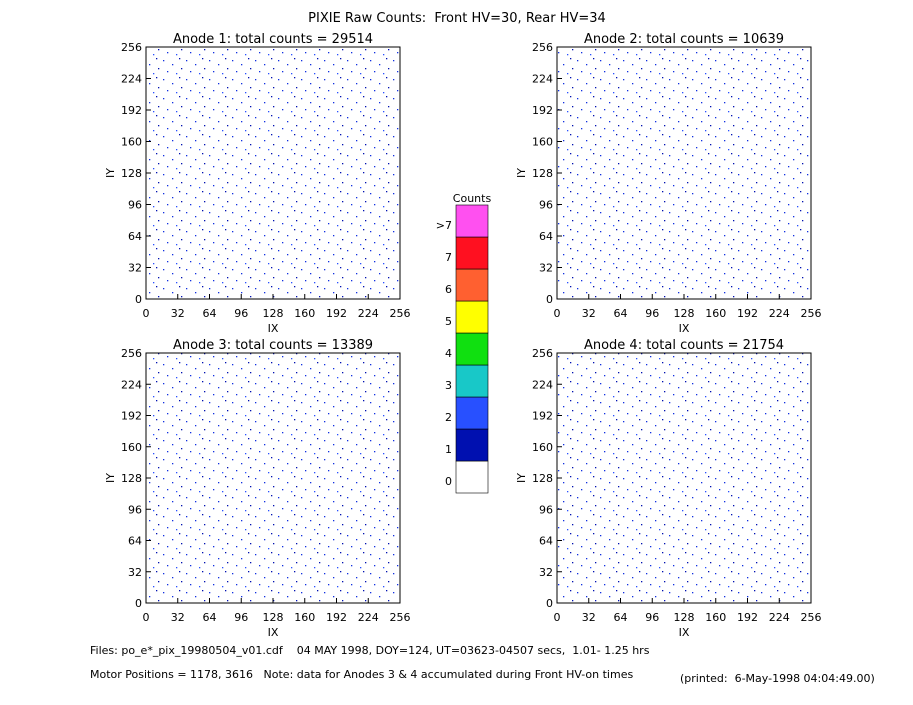  Describe the element at coordinates (684, 345) in the screenshot. I see `panel-title: Anode 4: total counts = 21754` at that location.